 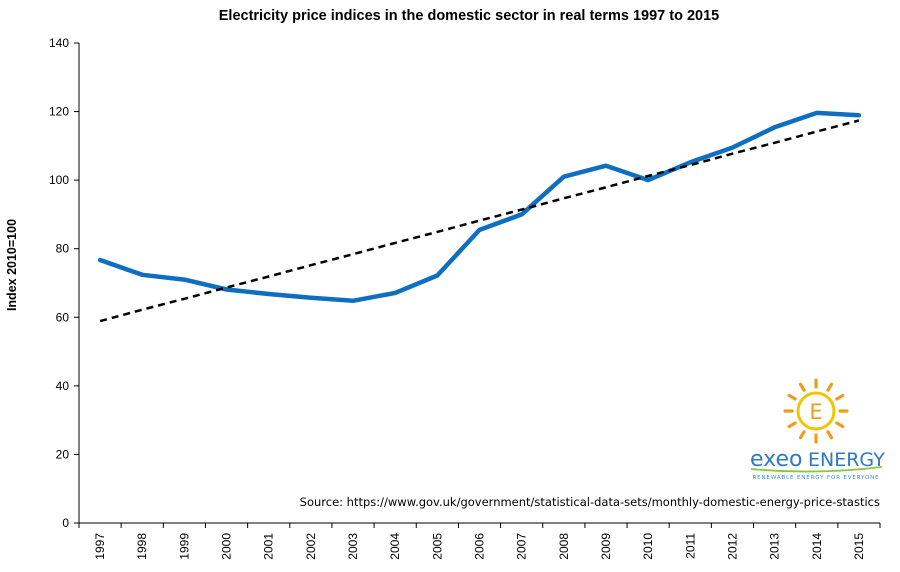 What do you see at coordinates (63, 249) in the screenshot?
I see `y-tick-label: 80` at bounding box center [63, 249].